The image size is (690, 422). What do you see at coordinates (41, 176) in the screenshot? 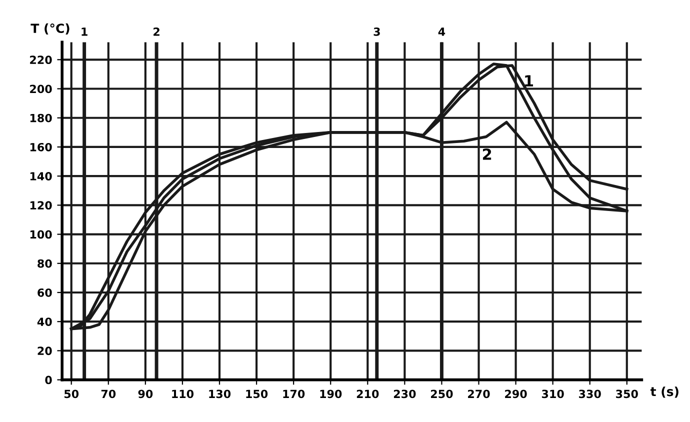
I see `y-tick-label: 140` at bounding box center [41, 176].